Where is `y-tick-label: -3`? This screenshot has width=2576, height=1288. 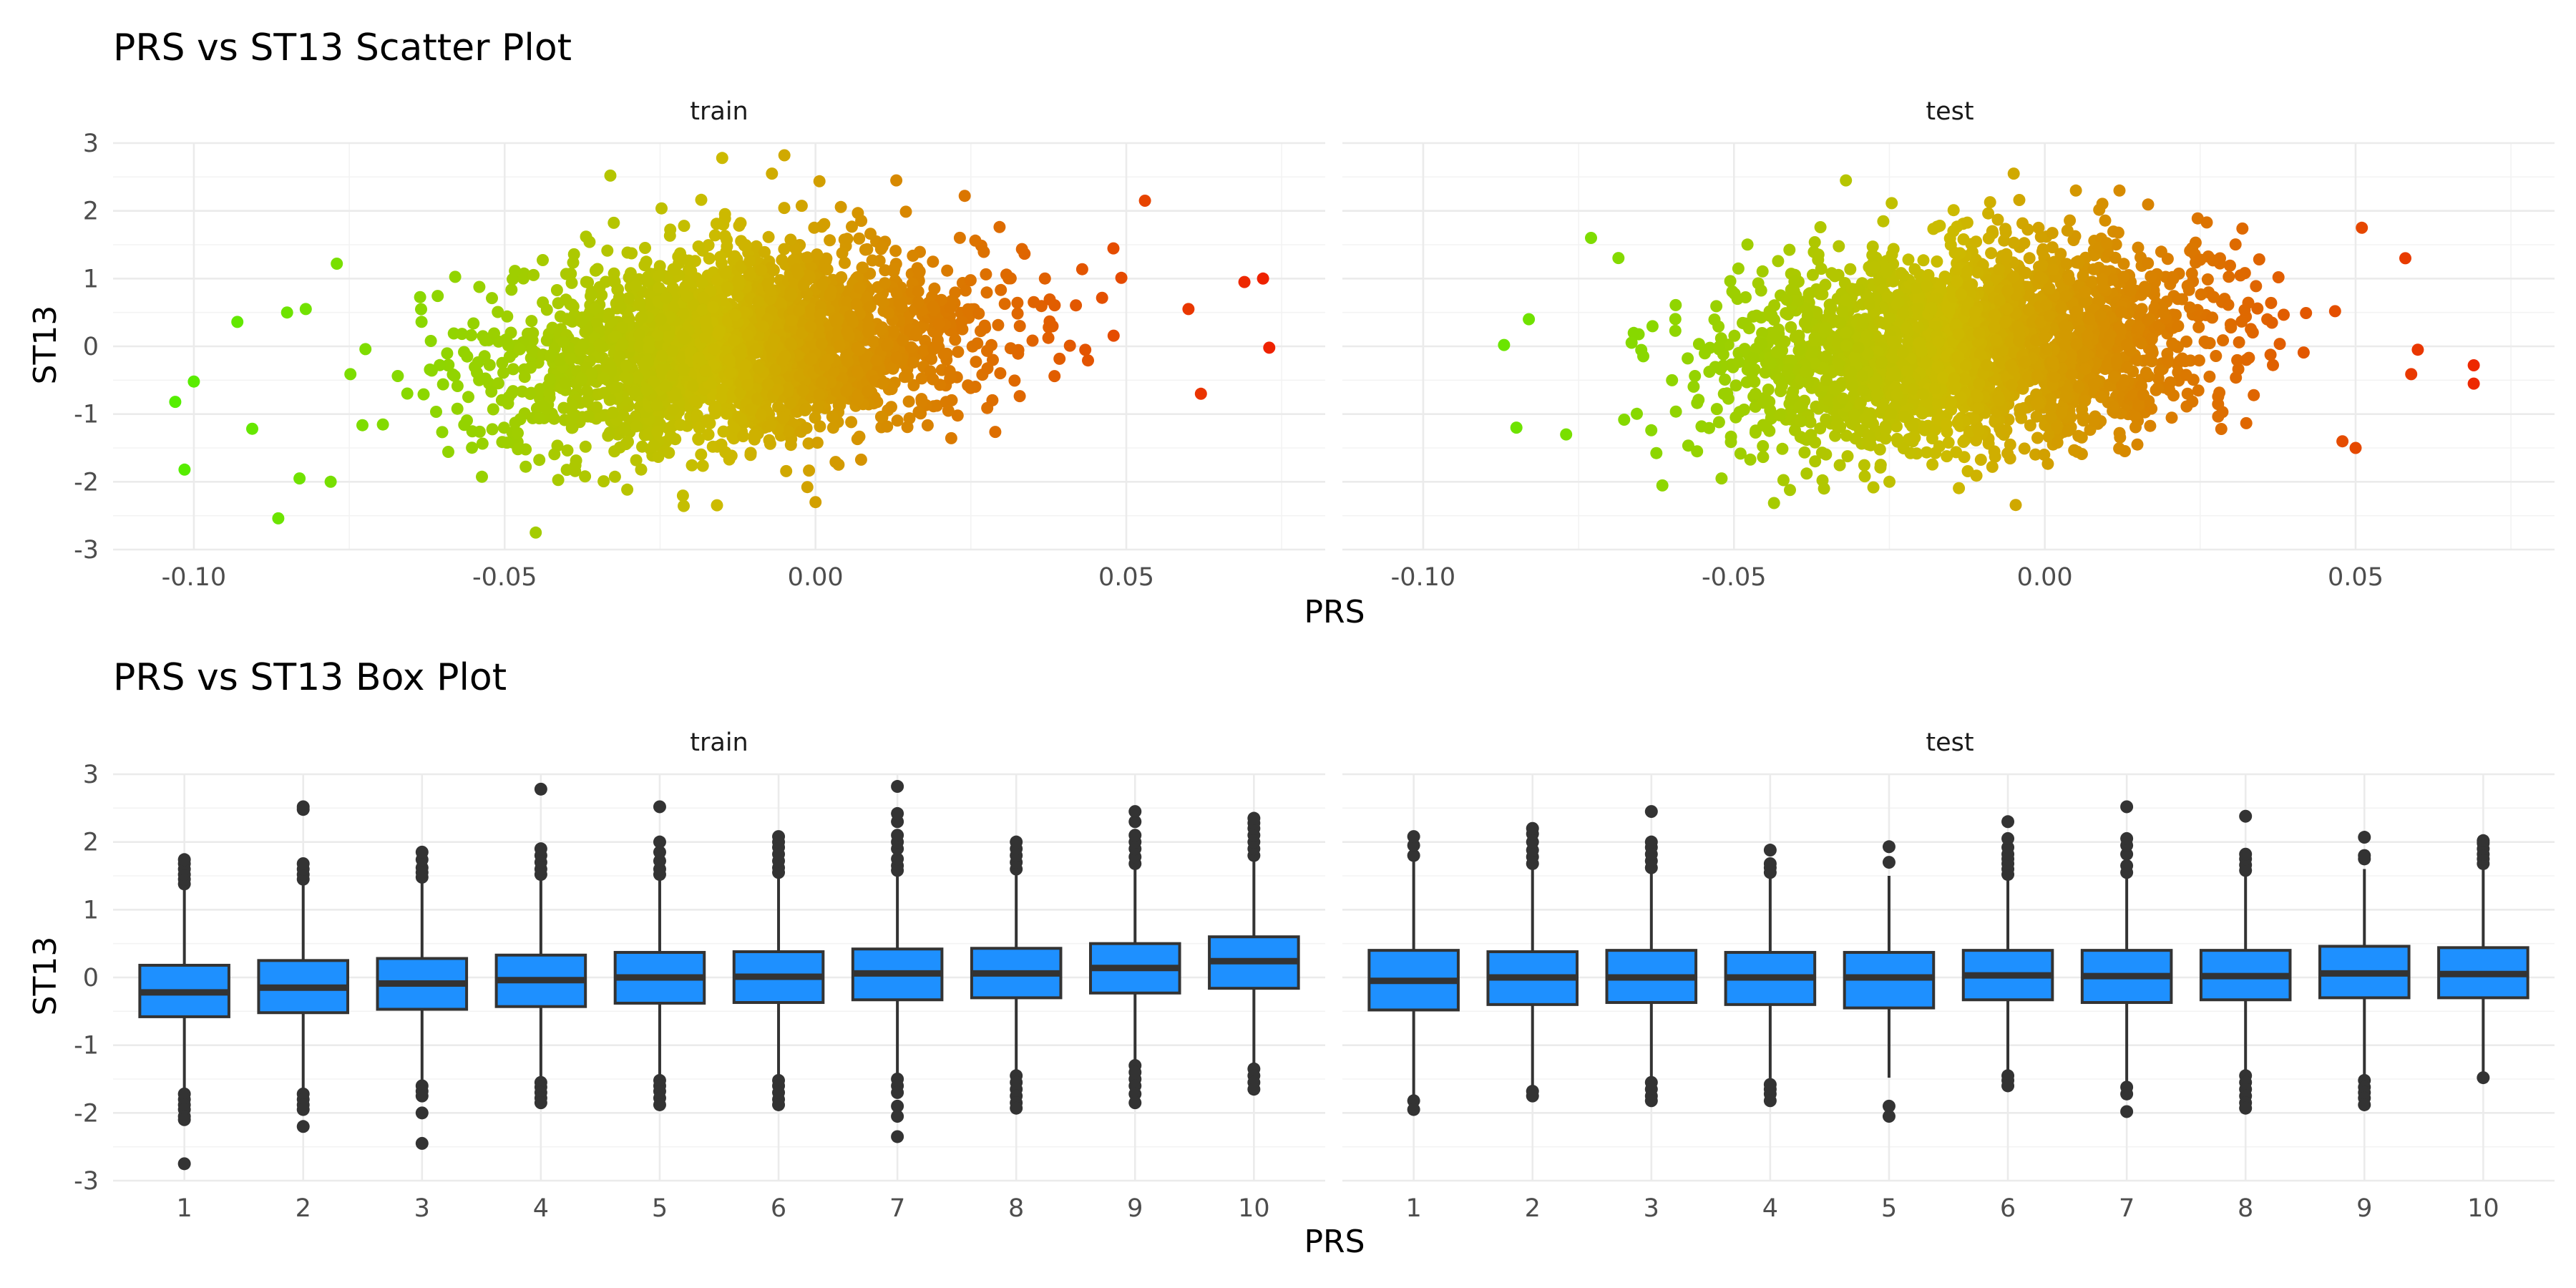
y-tick-label: -3 is located at coordinates (86, 550).